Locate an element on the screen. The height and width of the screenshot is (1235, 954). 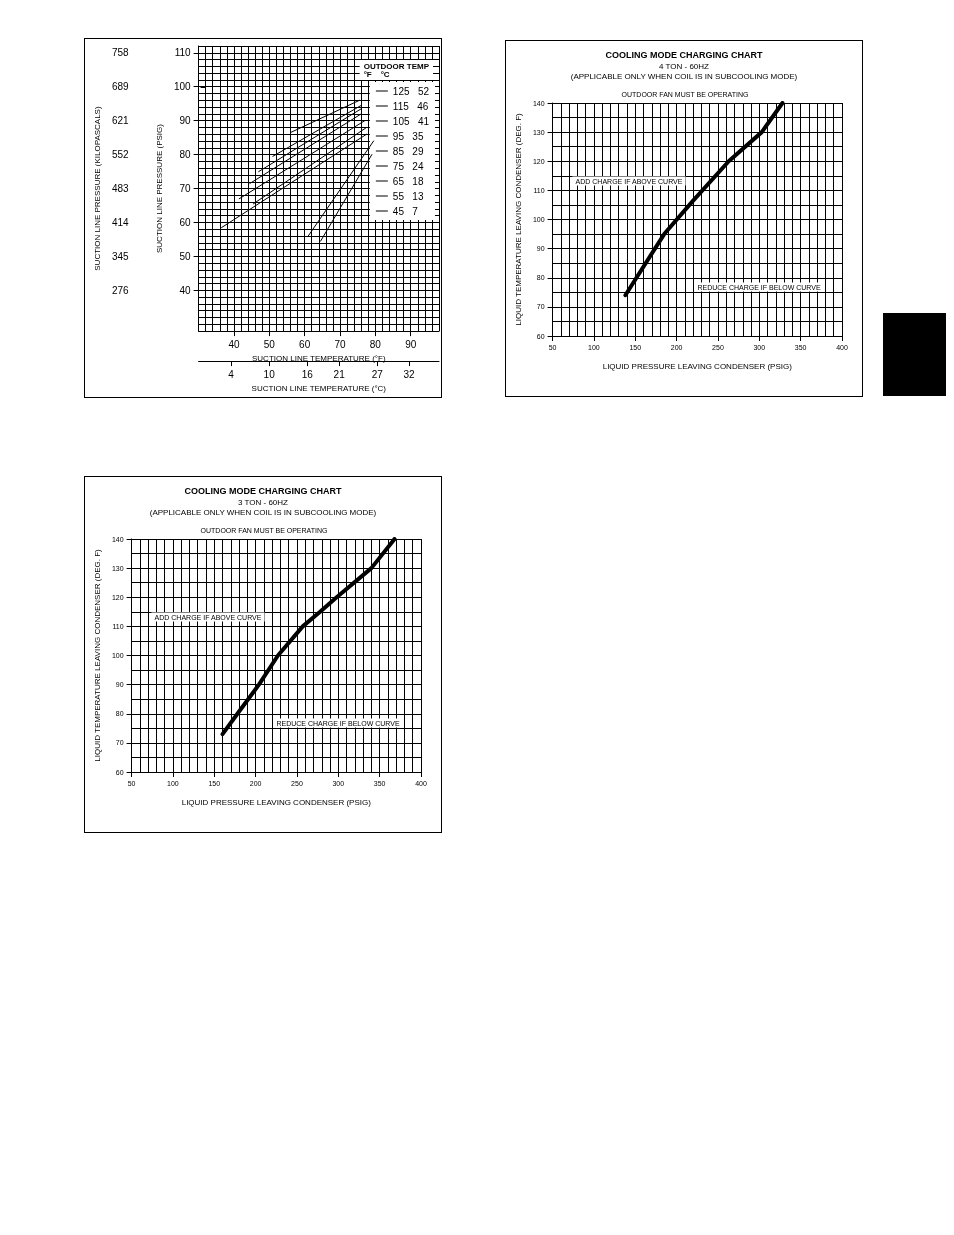
legend-label: 125 52 is located at coordinates (411, 91).